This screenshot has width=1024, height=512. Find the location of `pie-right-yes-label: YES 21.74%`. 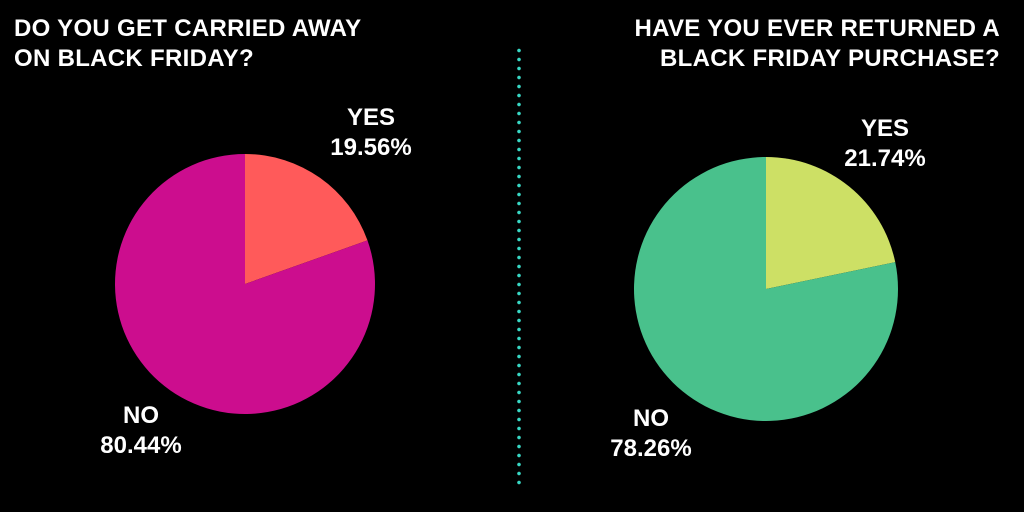

pie-right-yes-label: YES 21.74% is located at coordinates (885, 144).